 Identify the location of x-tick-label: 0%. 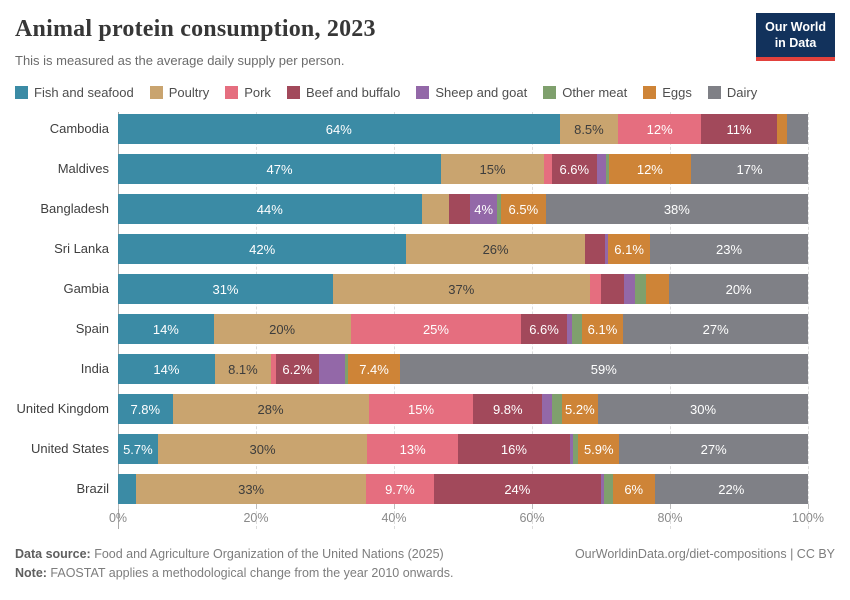
(118, 518).